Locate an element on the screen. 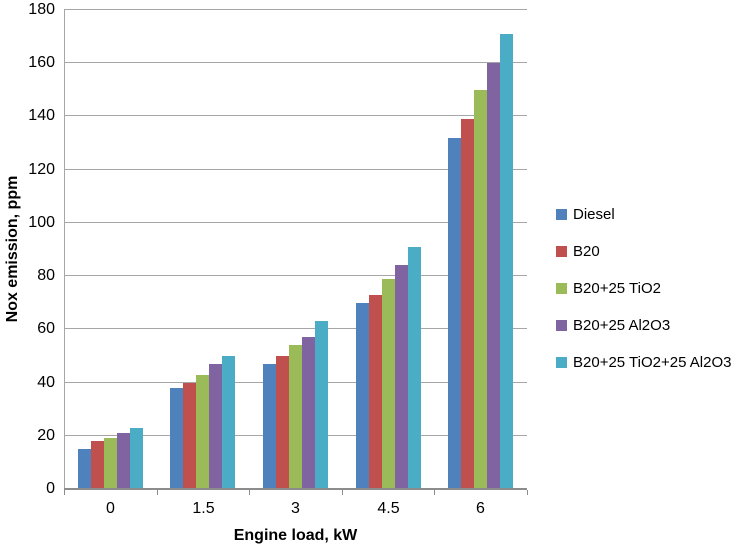  legend-entry: B20+25 TiO2+25 Al2O3 is located at coordinates (643, 362).